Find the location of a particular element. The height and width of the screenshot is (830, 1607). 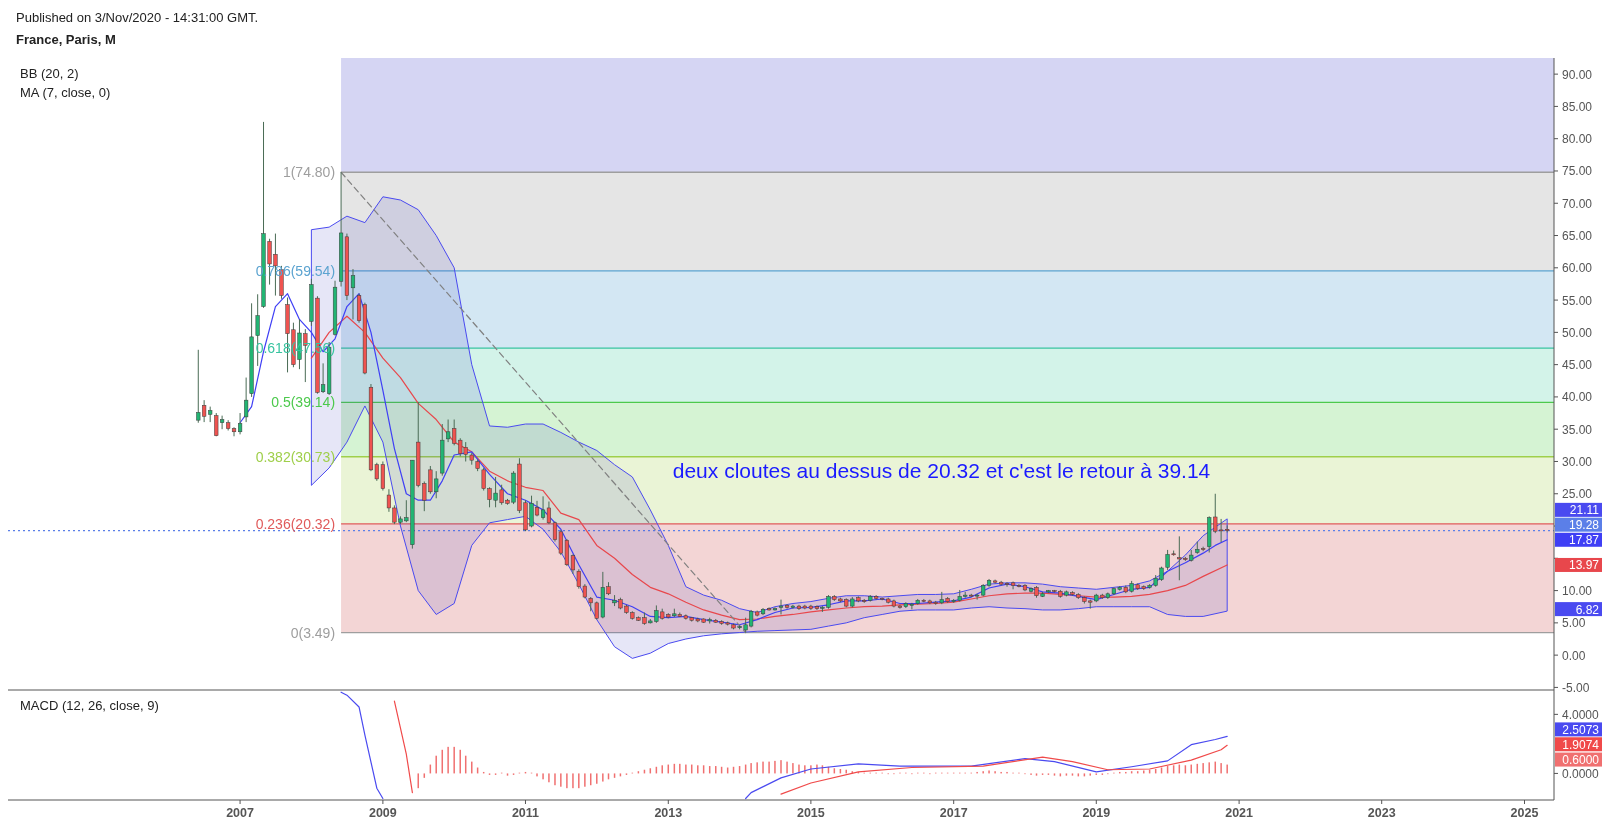

x-tick-label: 2011 is located at coordinates (525, 813).